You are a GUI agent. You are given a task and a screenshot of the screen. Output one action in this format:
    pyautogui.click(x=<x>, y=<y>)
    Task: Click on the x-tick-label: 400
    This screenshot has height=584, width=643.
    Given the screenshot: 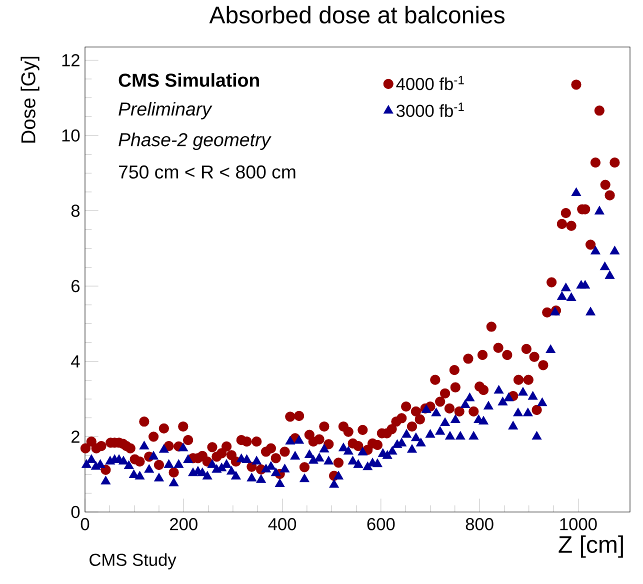 What is the action you would take?
    pyautogui.click(x=282, y=524)
    